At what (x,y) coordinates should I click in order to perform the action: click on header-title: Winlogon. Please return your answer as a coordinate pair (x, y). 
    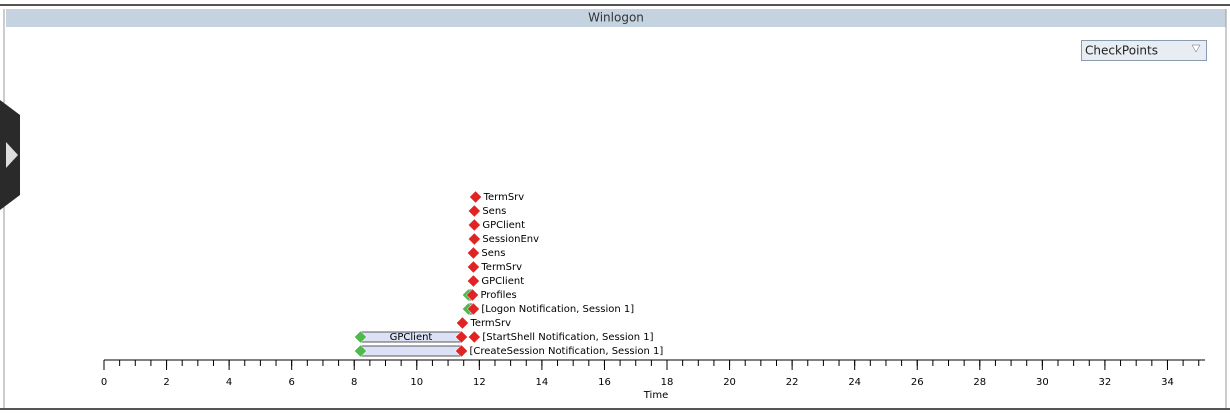
    Looking at the image, I should click on (616, 18).